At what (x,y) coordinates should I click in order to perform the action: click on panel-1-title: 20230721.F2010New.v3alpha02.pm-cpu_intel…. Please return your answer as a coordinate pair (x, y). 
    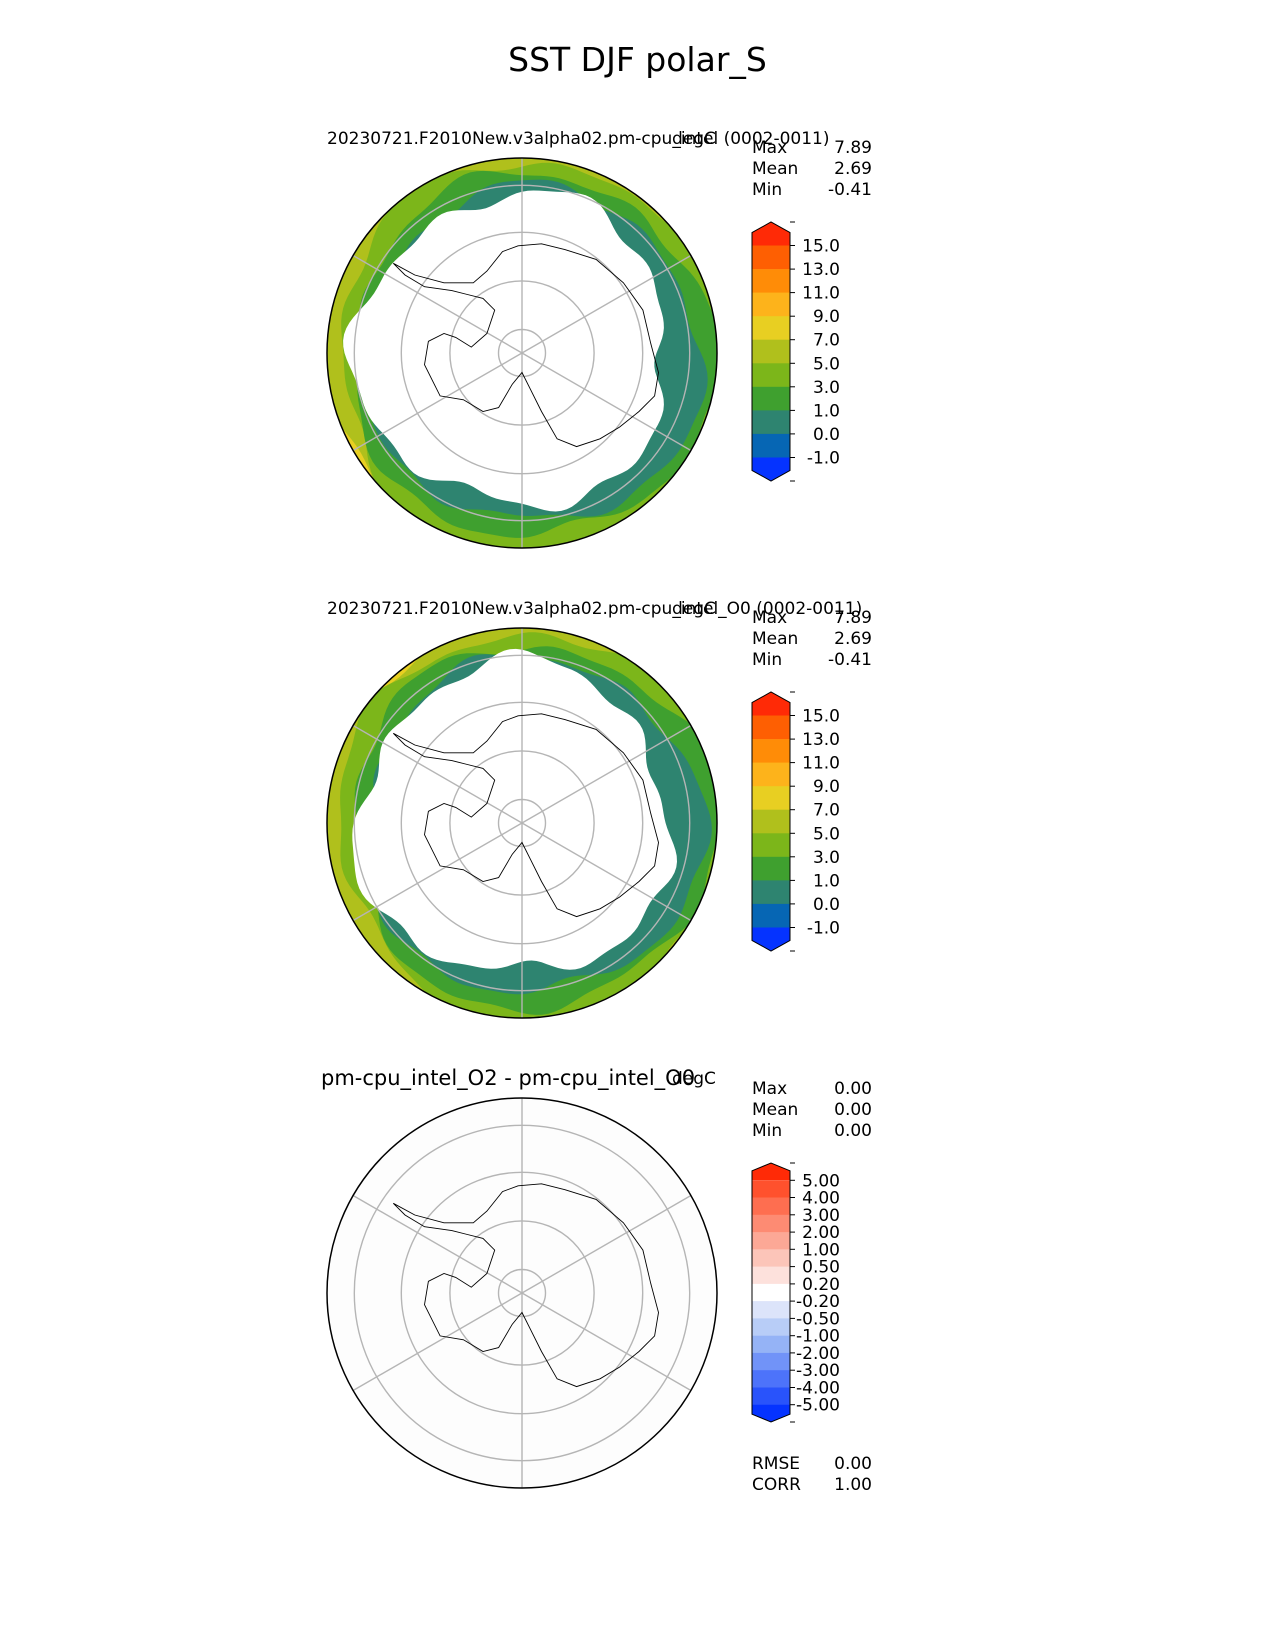
    Looking at the image, I should click on (578, 139).